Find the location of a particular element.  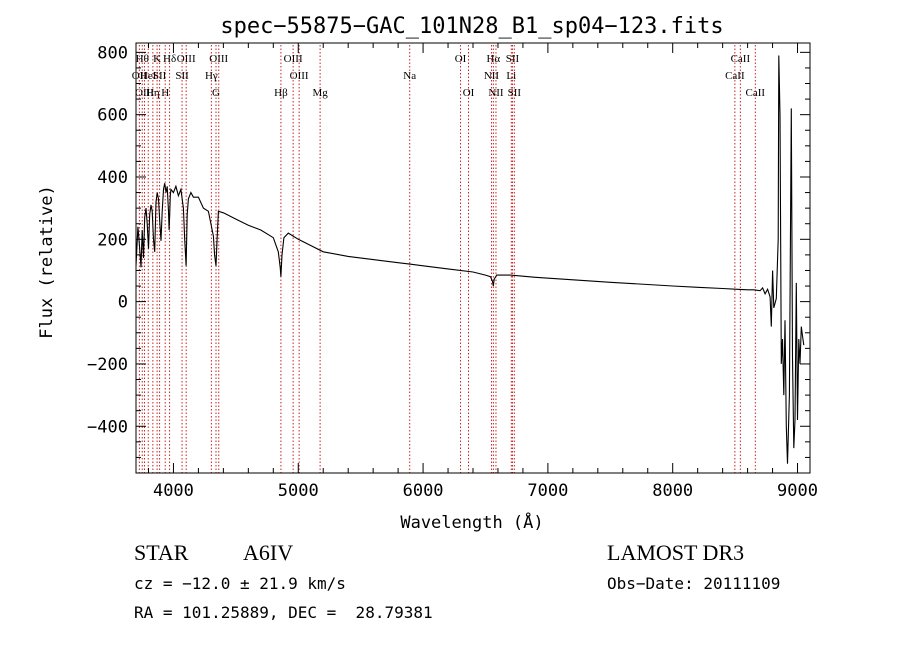

emission-line-label: Li is located at coordinates (511, 76).